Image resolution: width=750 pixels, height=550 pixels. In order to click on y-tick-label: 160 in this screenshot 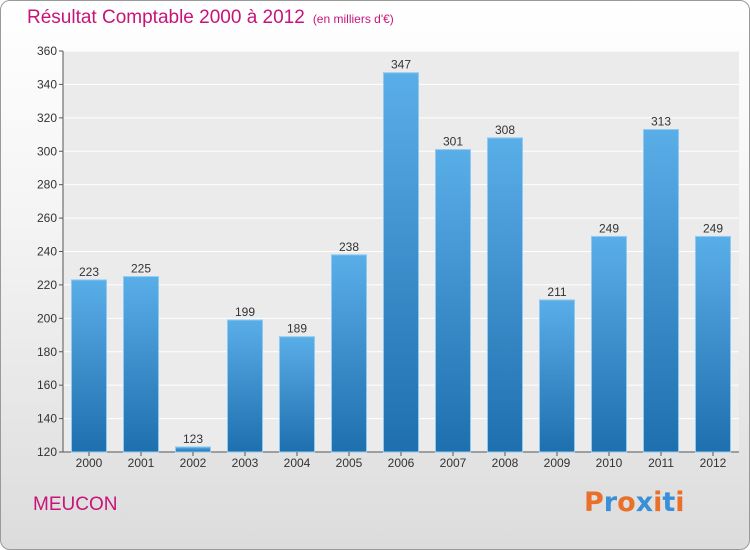, I will do `click(47, 385)`.